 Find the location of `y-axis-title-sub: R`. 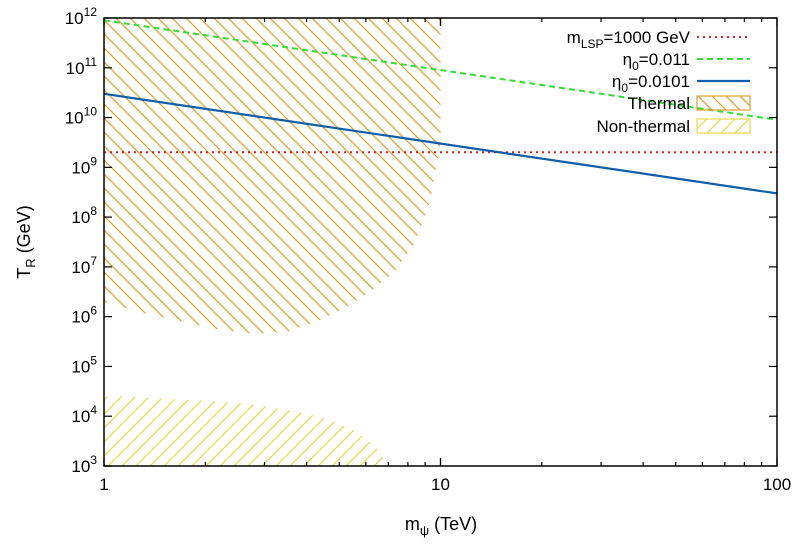

y-axis-title-sub: R is located at coordinates (30, 262).